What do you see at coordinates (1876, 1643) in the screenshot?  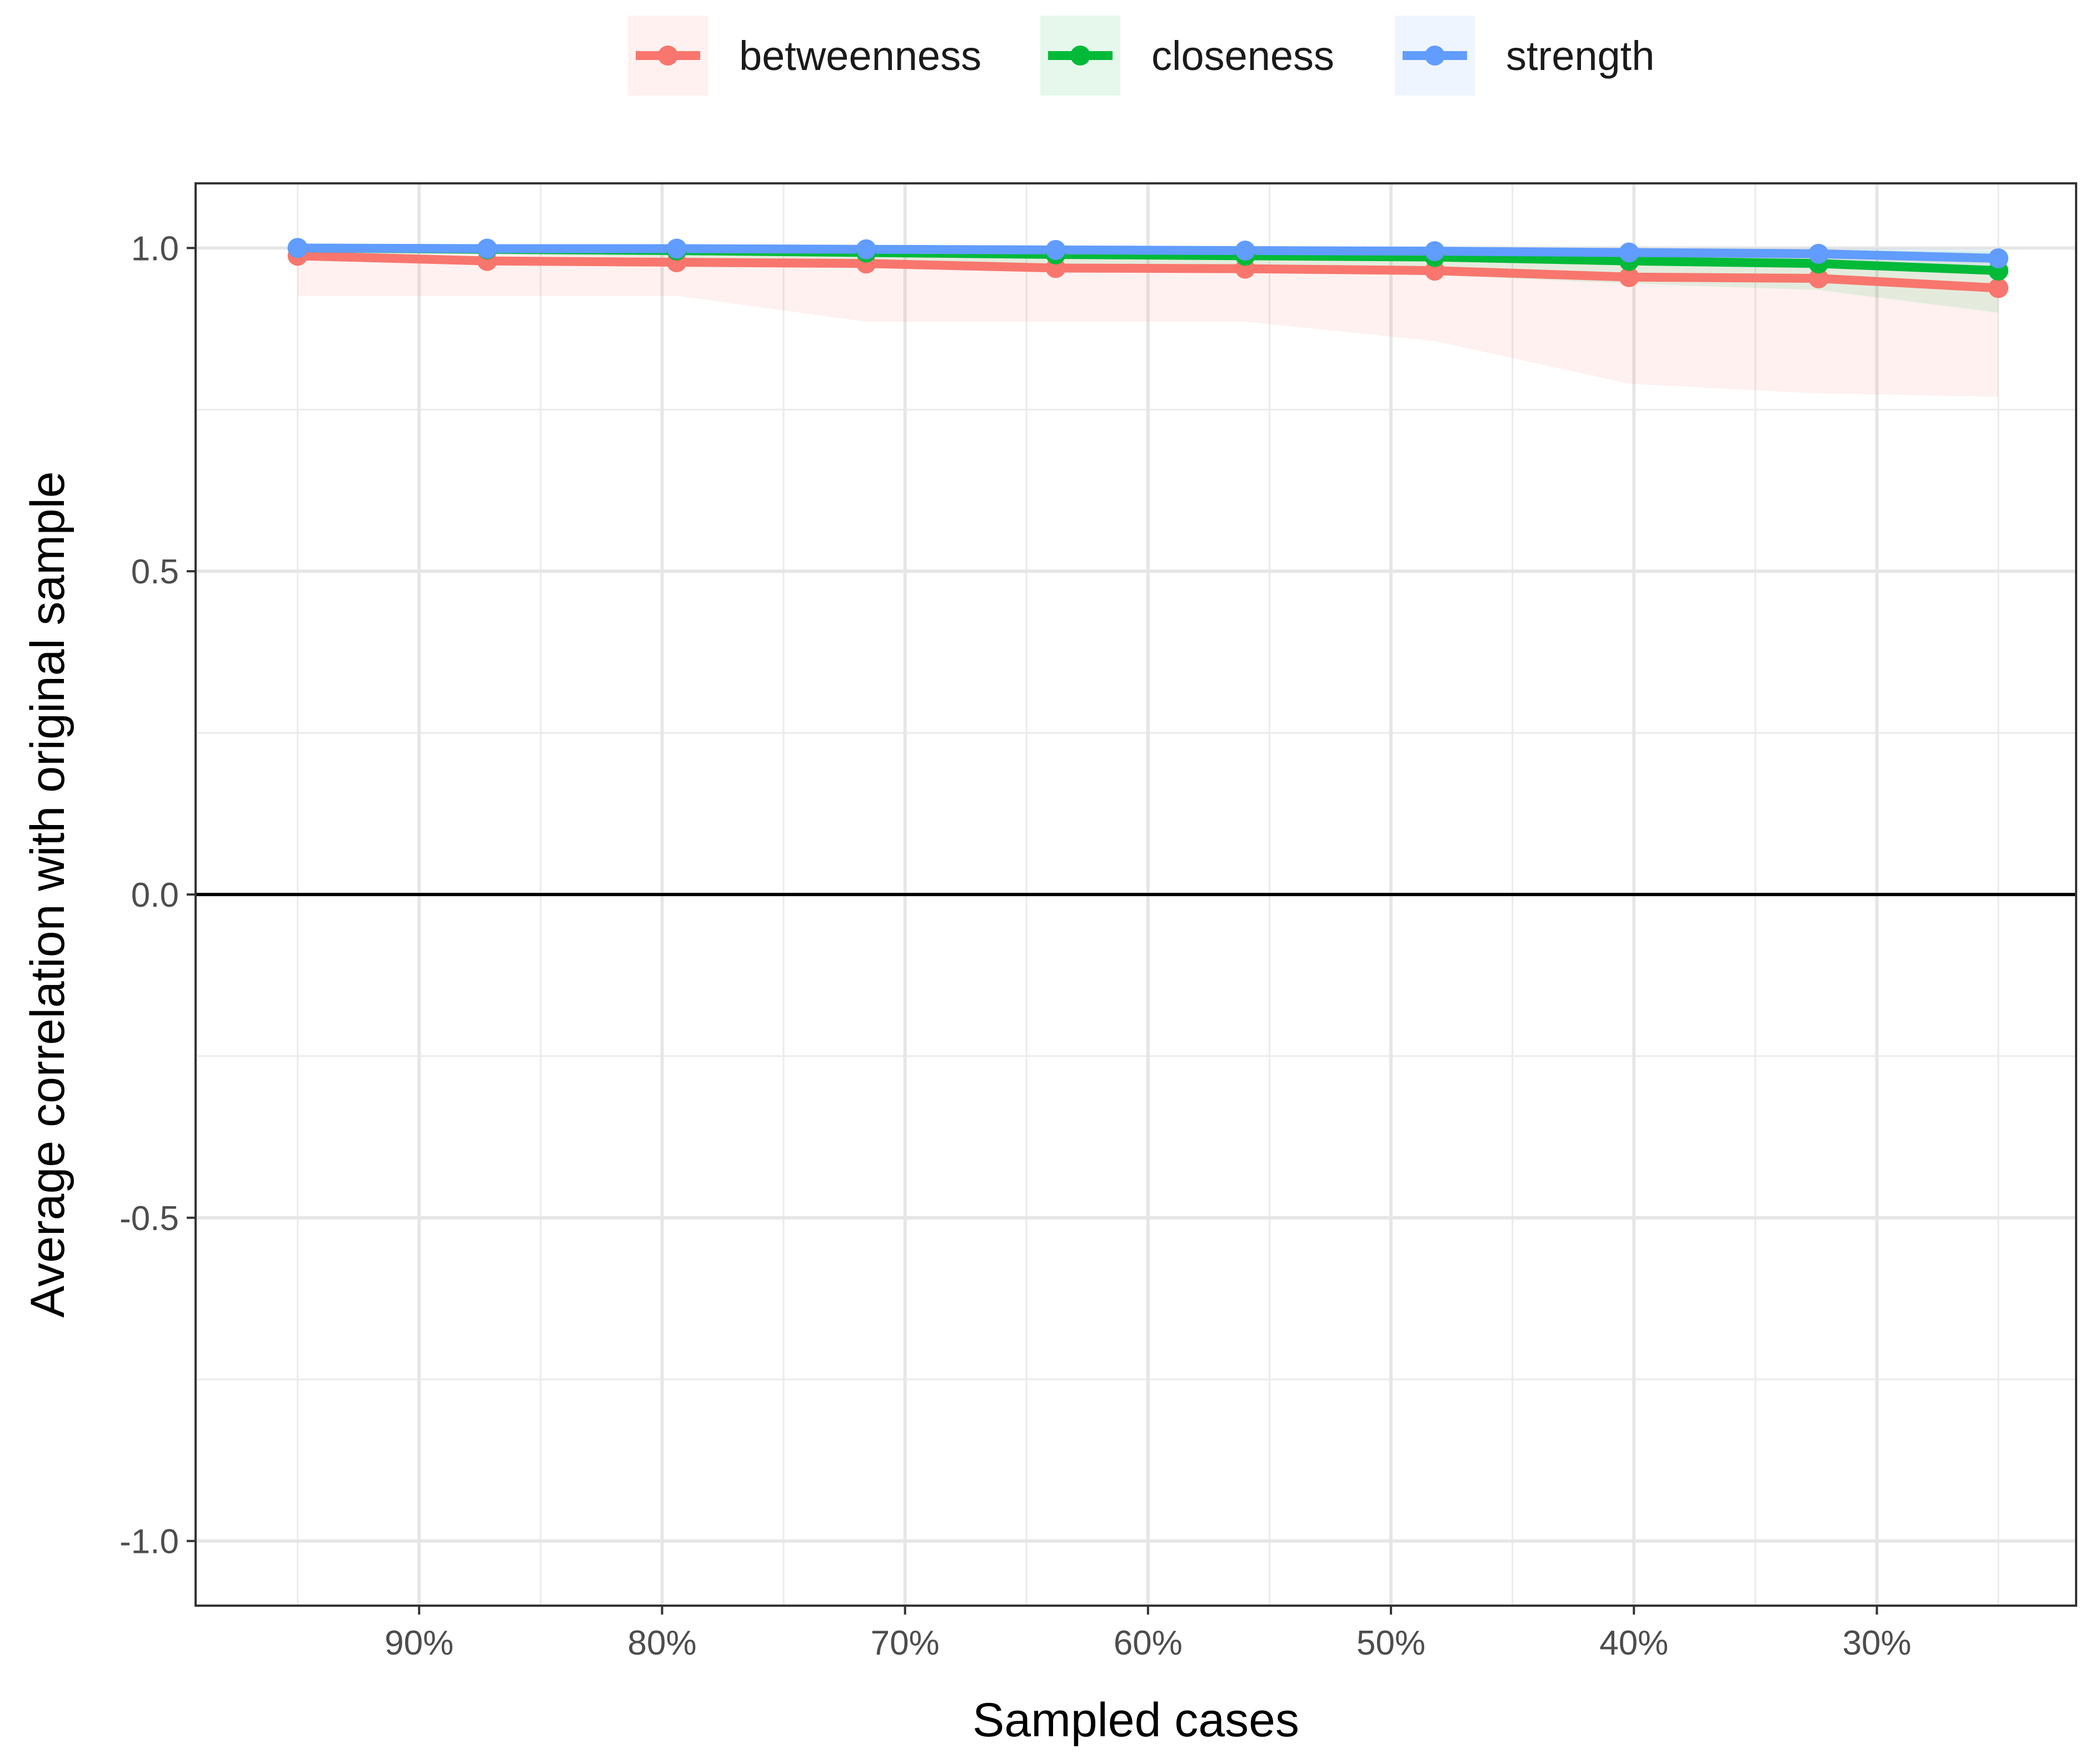 I see `x-tick-label: 30%` at bounding box center [1876, 1643].